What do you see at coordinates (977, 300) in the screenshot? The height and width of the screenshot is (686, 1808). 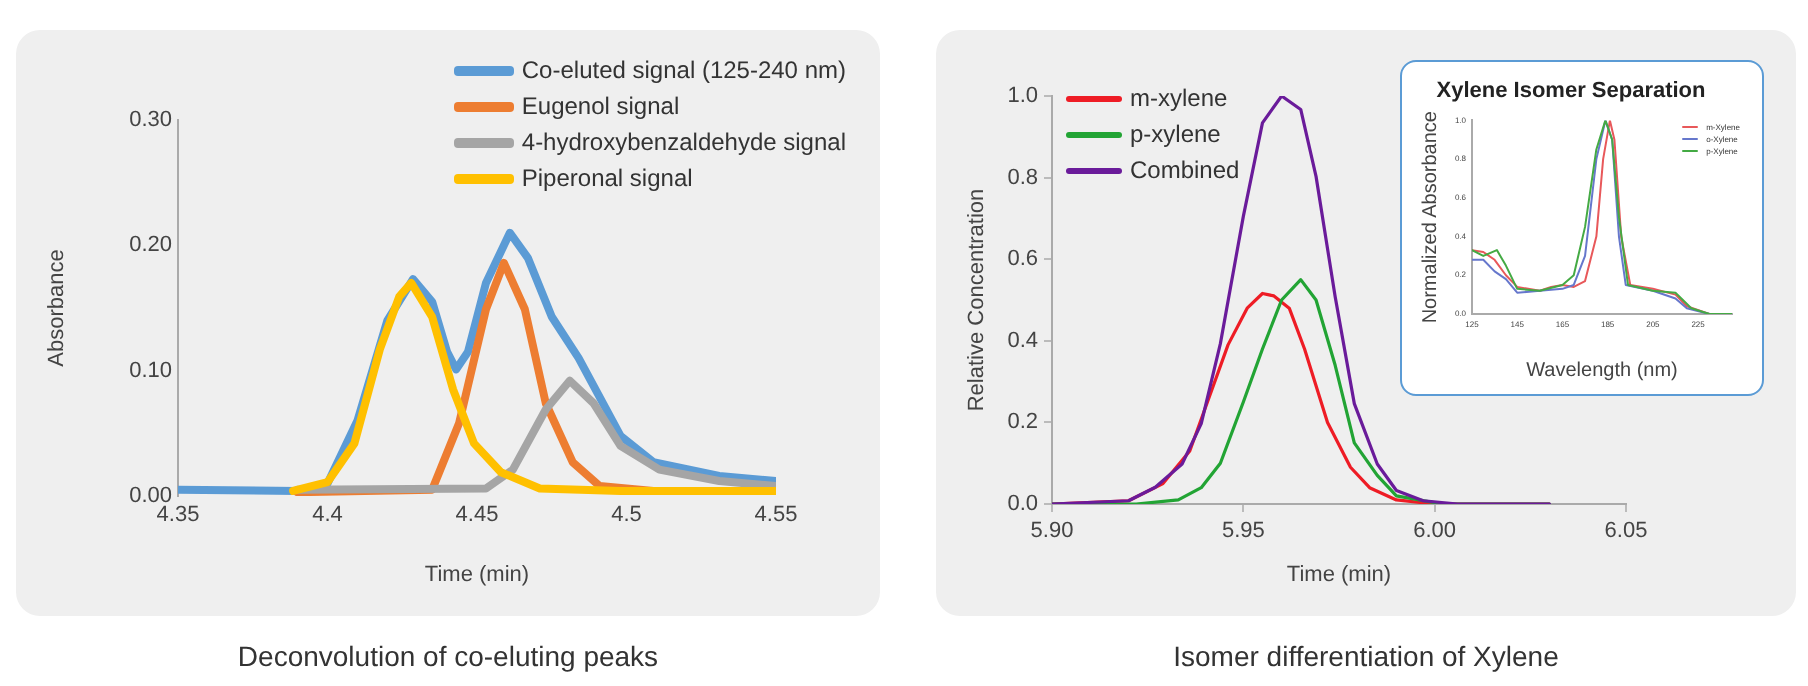 I see `y-axis-title: Relative Concentration` at bounding box center [977, 300].